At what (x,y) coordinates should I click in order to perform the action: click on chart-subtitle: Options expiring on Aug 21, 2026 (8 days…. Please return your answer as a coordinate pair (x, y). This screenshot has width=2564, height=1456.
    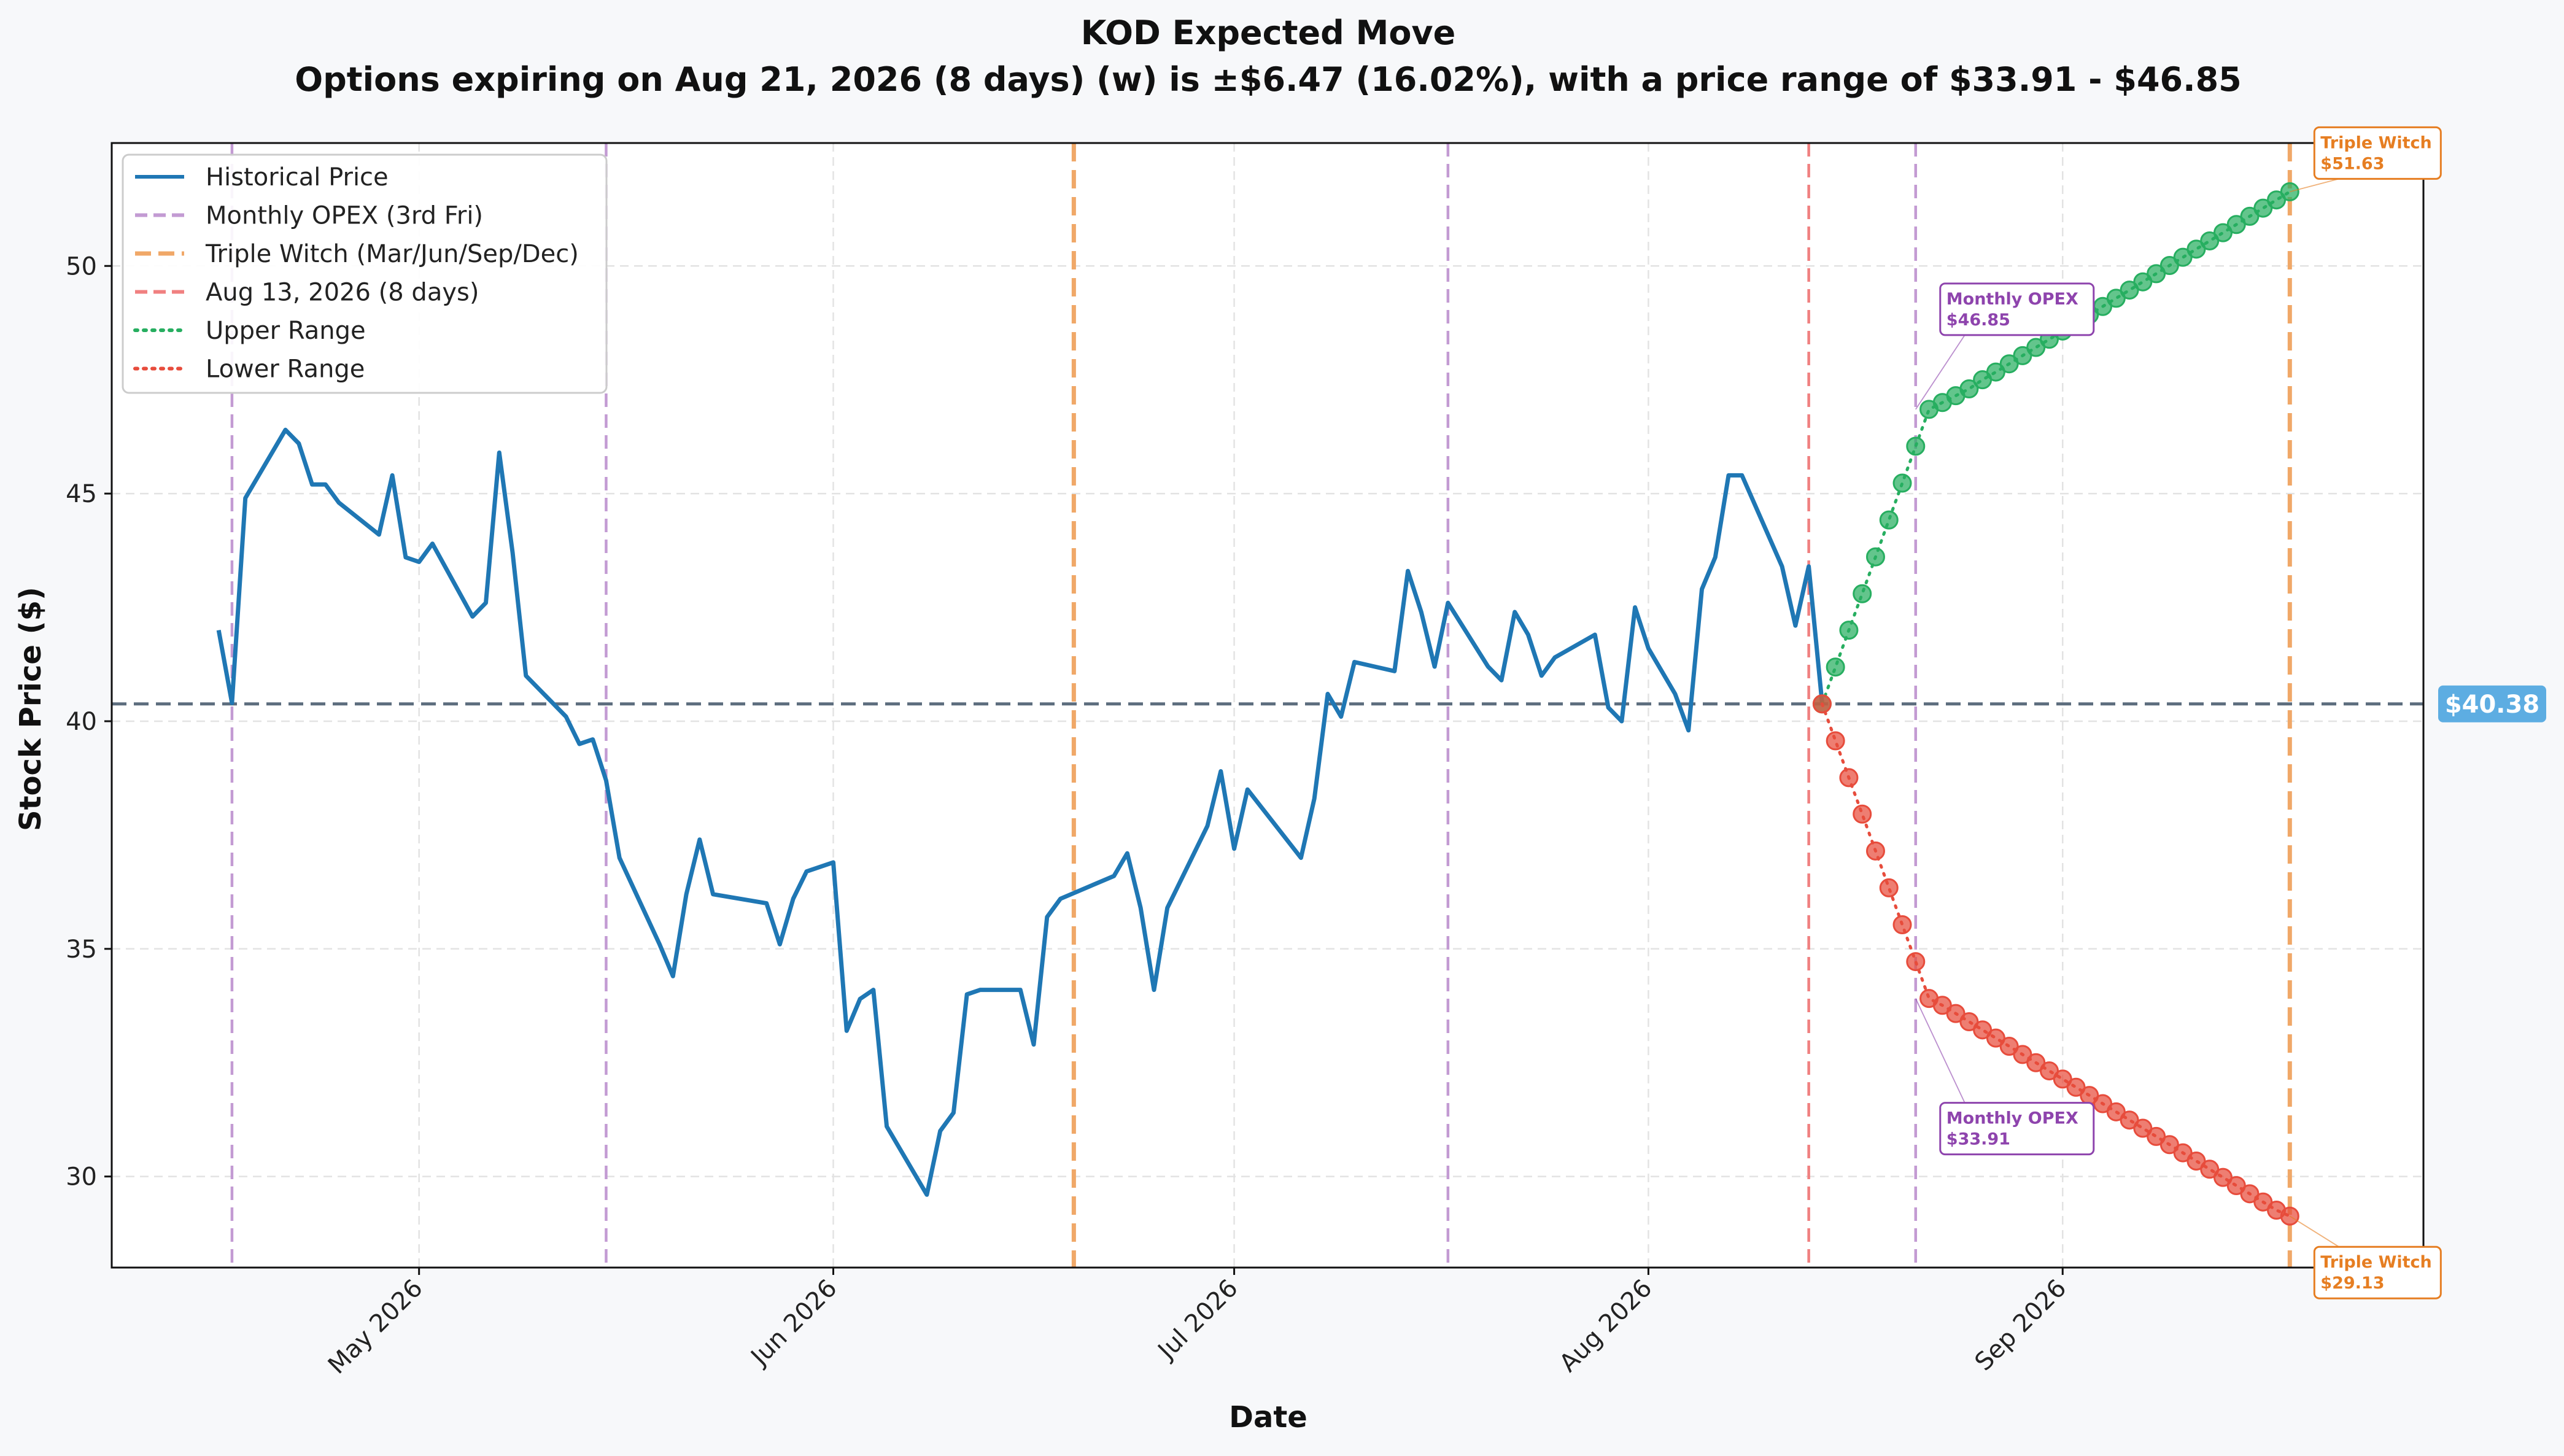
    Looking at the image, I should click on (1268, 79).